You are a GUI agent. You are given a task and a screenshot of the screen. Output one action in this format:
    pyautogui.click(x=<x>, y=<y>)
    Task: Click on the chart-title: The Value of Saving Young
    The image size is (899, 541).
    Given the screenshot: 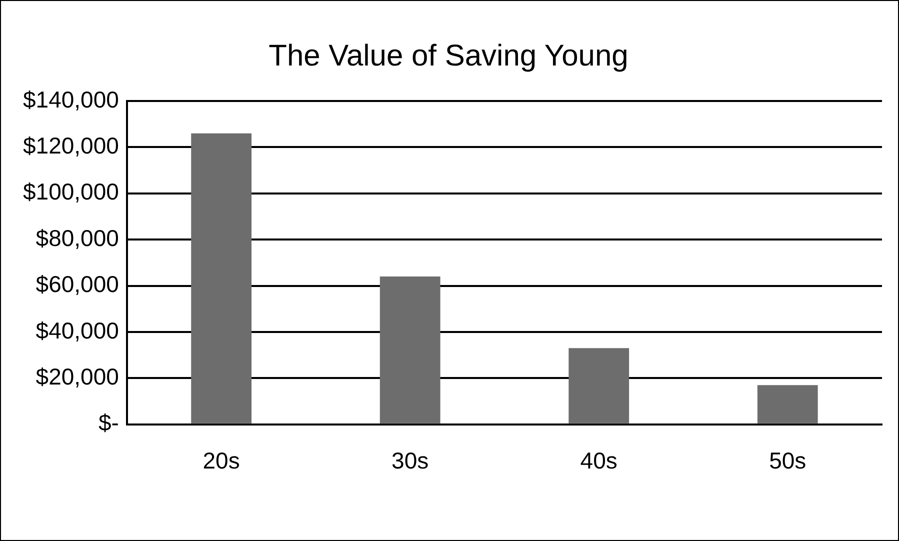 What is the action you would take?
    pyautogui.click(x=448, y=55)
    